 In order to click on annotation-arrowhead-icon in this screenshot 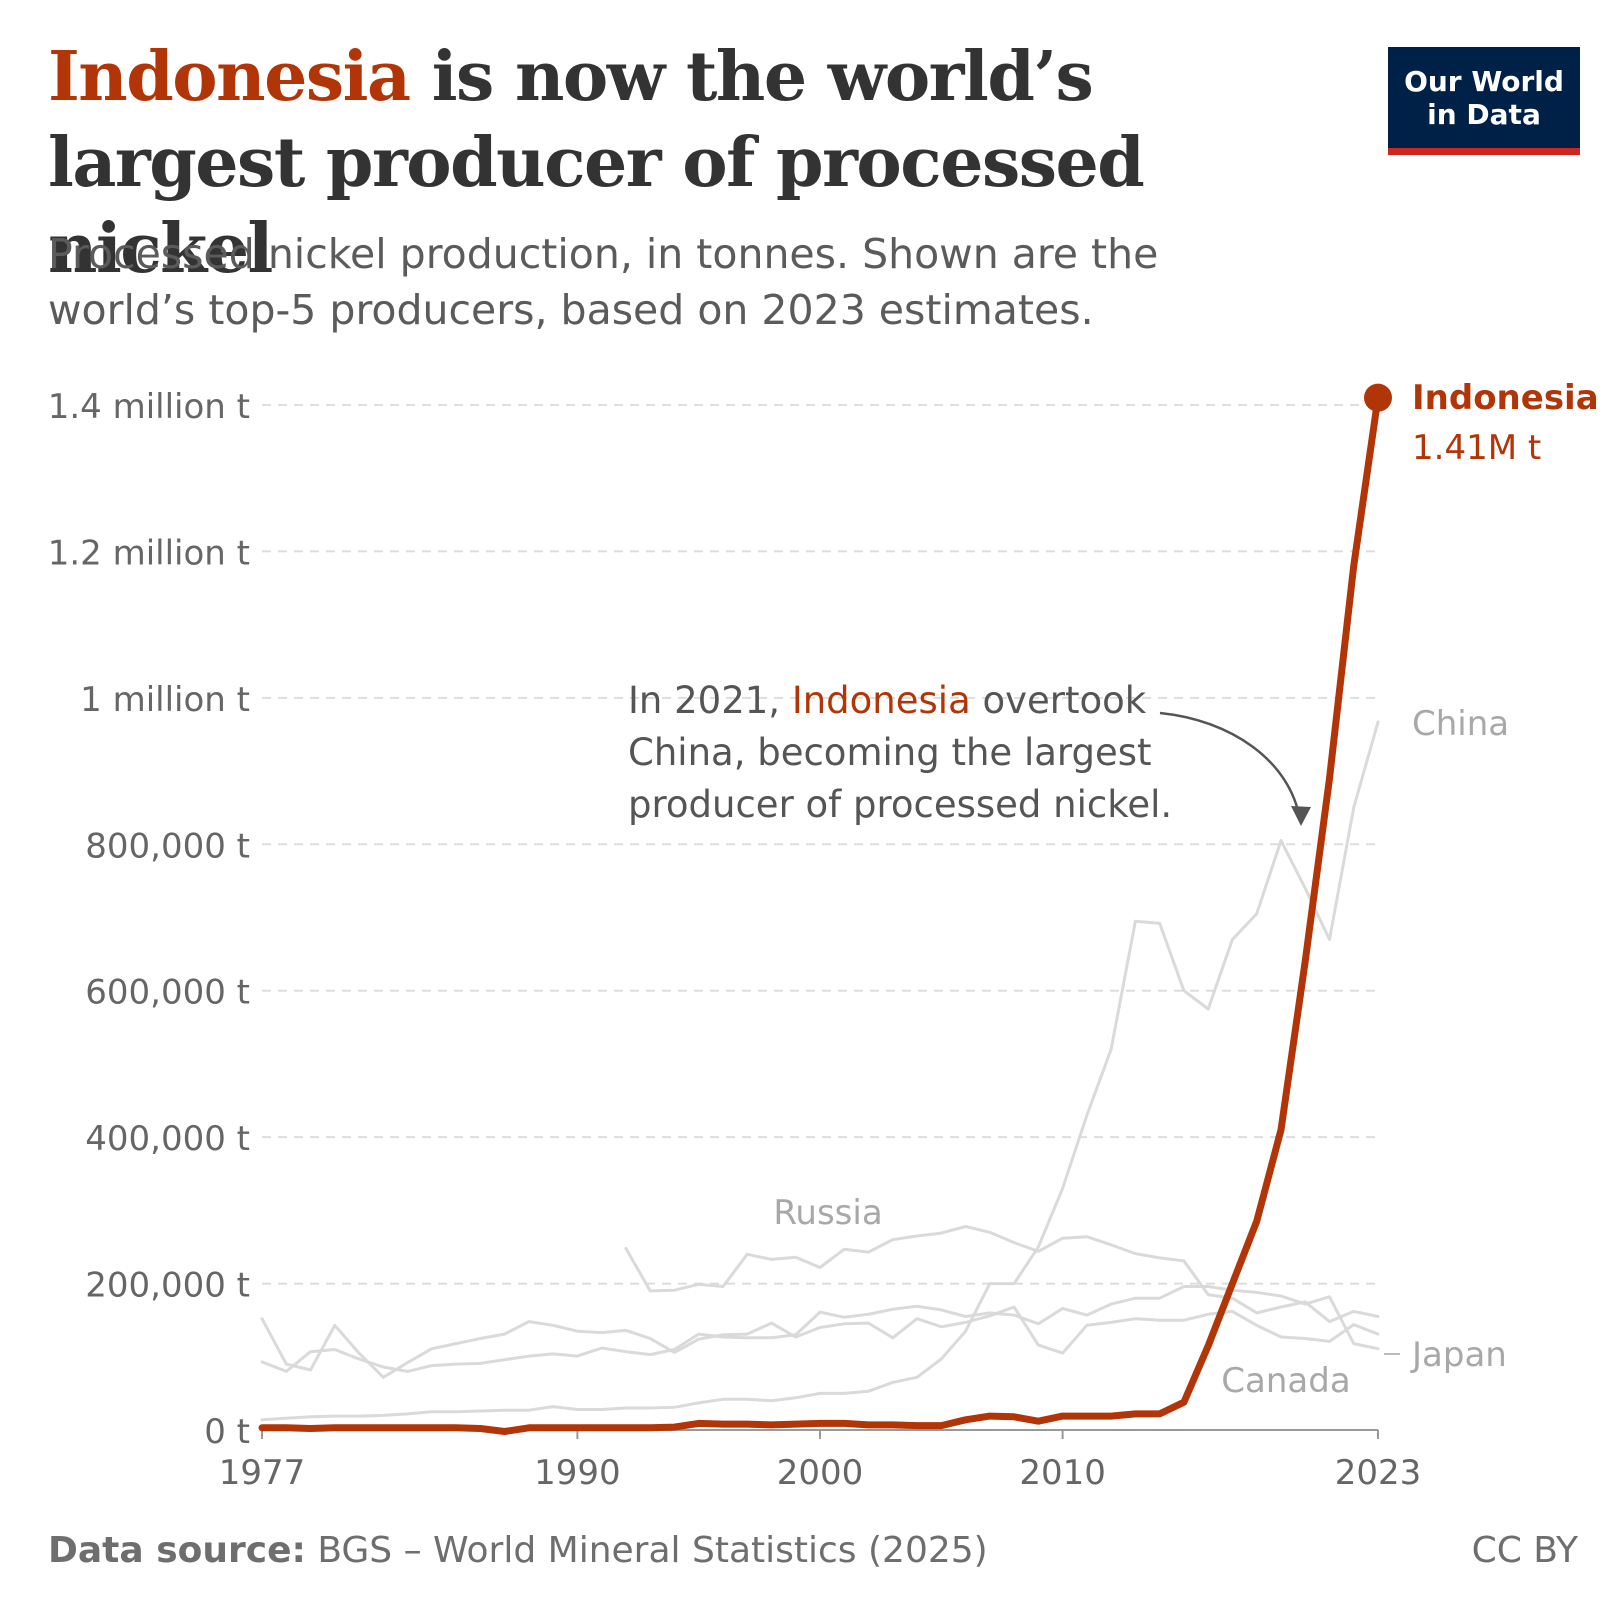, I will do `click(1301, 816)`.